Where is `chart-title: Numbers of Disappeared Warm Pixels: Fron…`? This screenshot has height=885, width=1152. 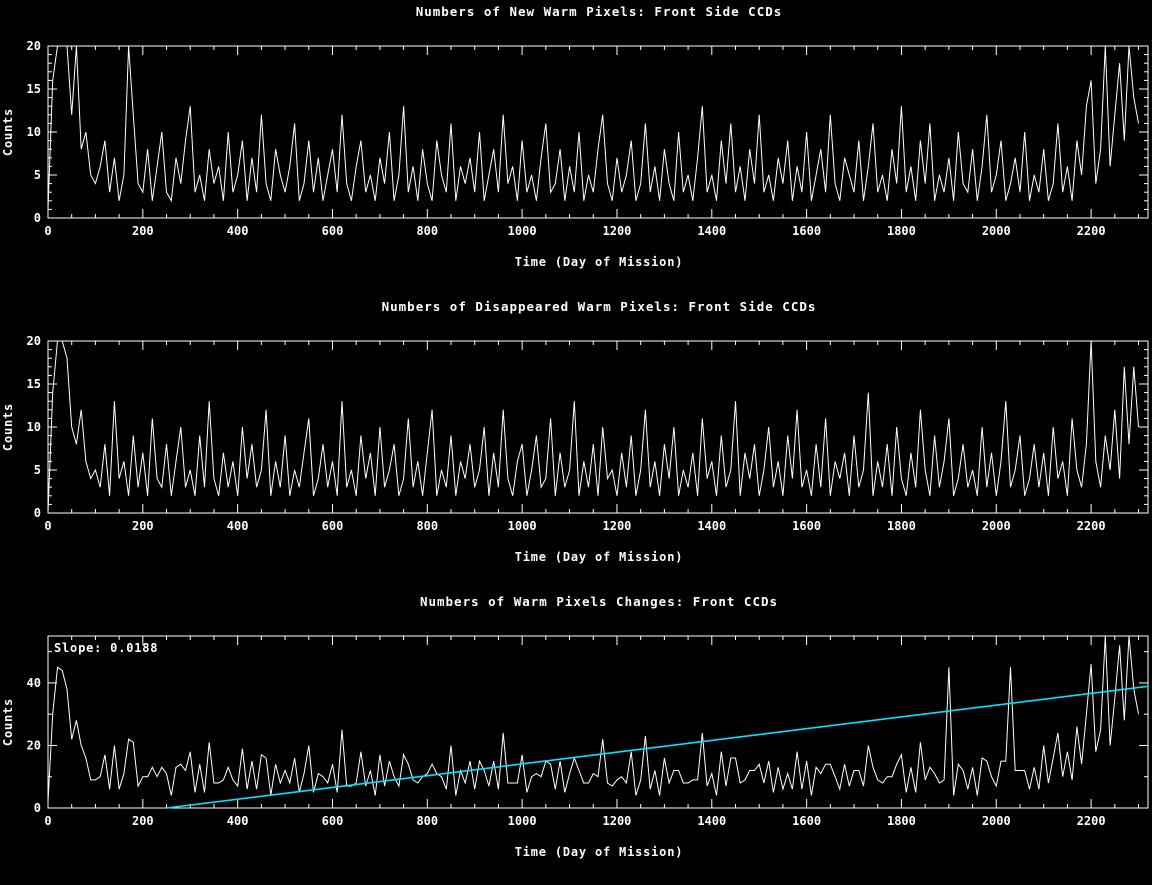 chart-title: Numbers of Disappeared Warm Pixels: Fron… is located at coordinates (599, 306).